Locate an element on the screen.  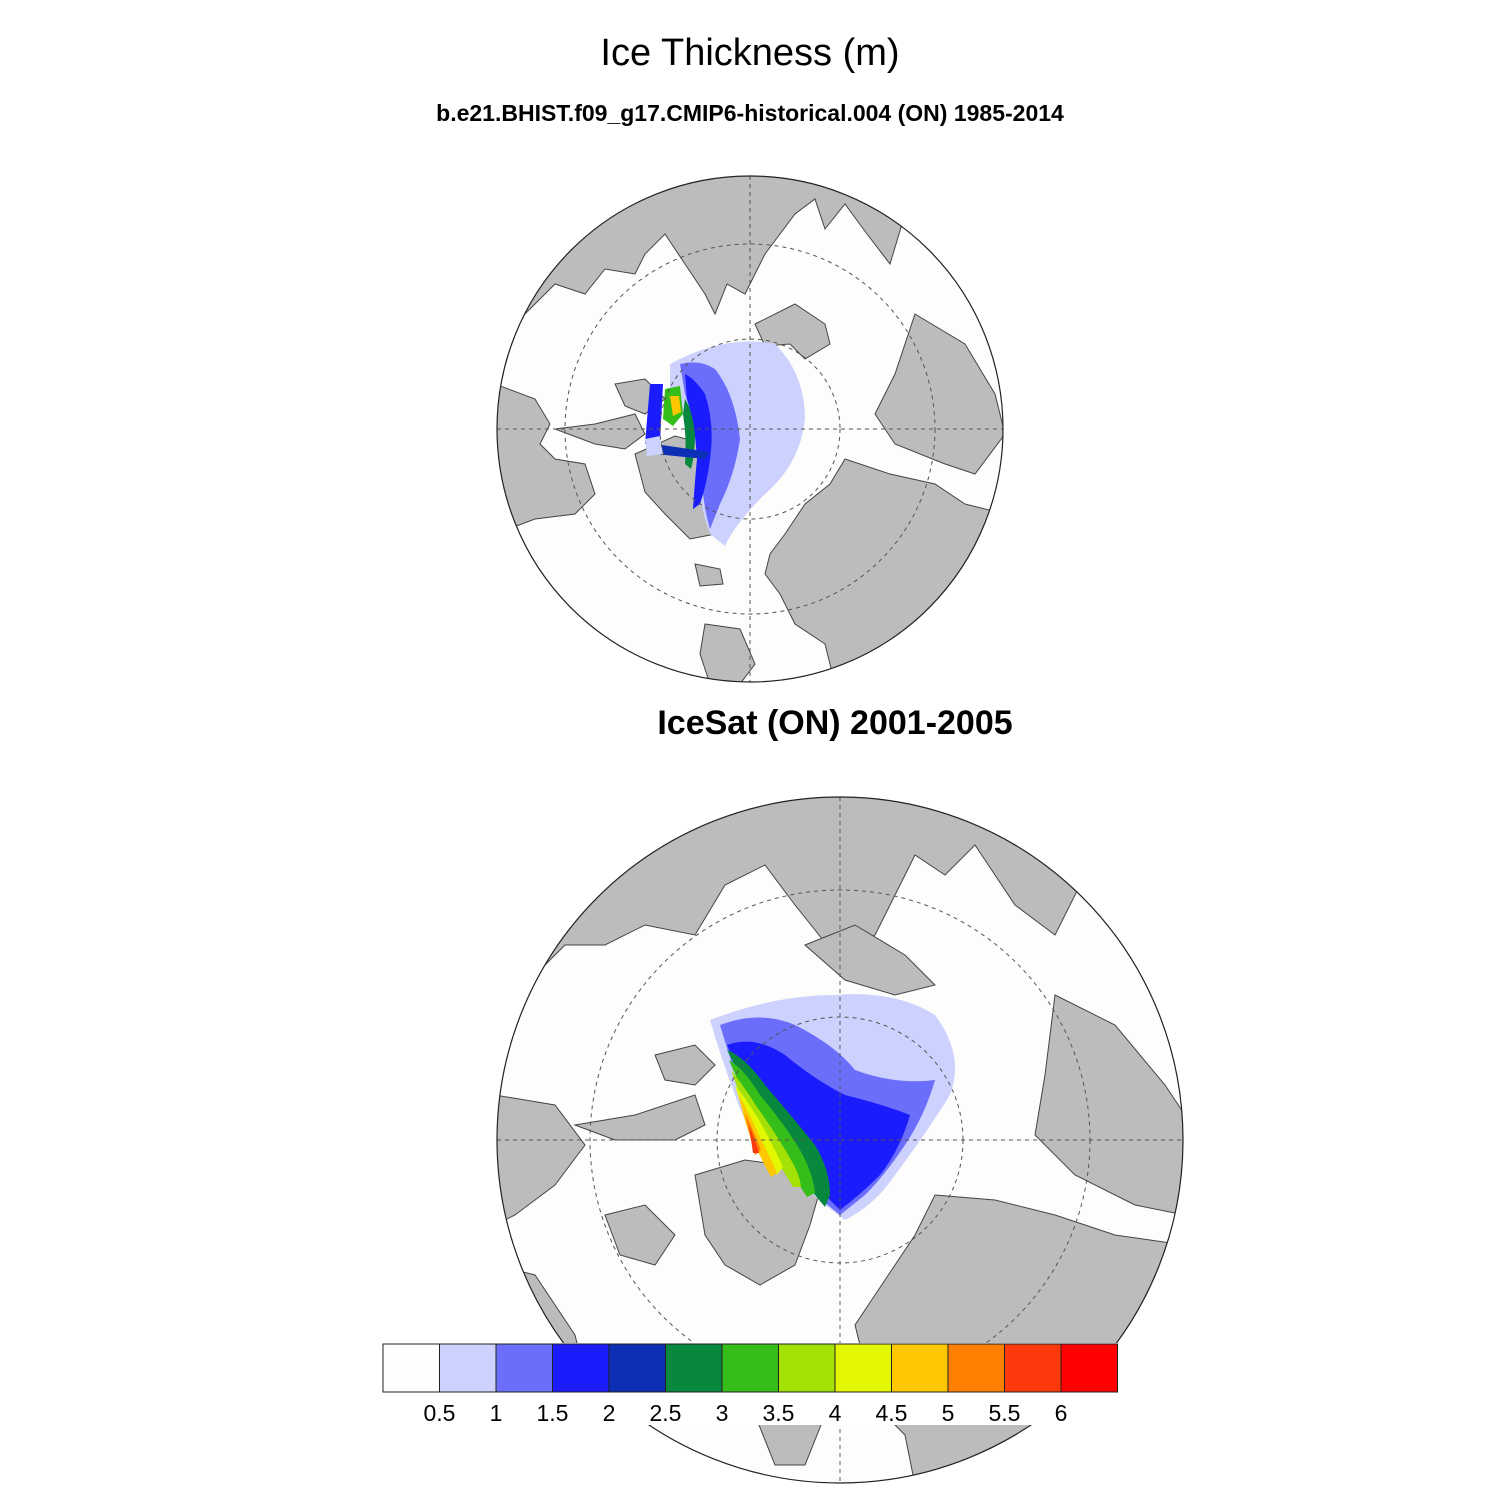
colorbar: 0.5 1 1.5 2 2.5 3 3.5 4 4.5 5 5.5 6 is located at coordinates (750, 1384).